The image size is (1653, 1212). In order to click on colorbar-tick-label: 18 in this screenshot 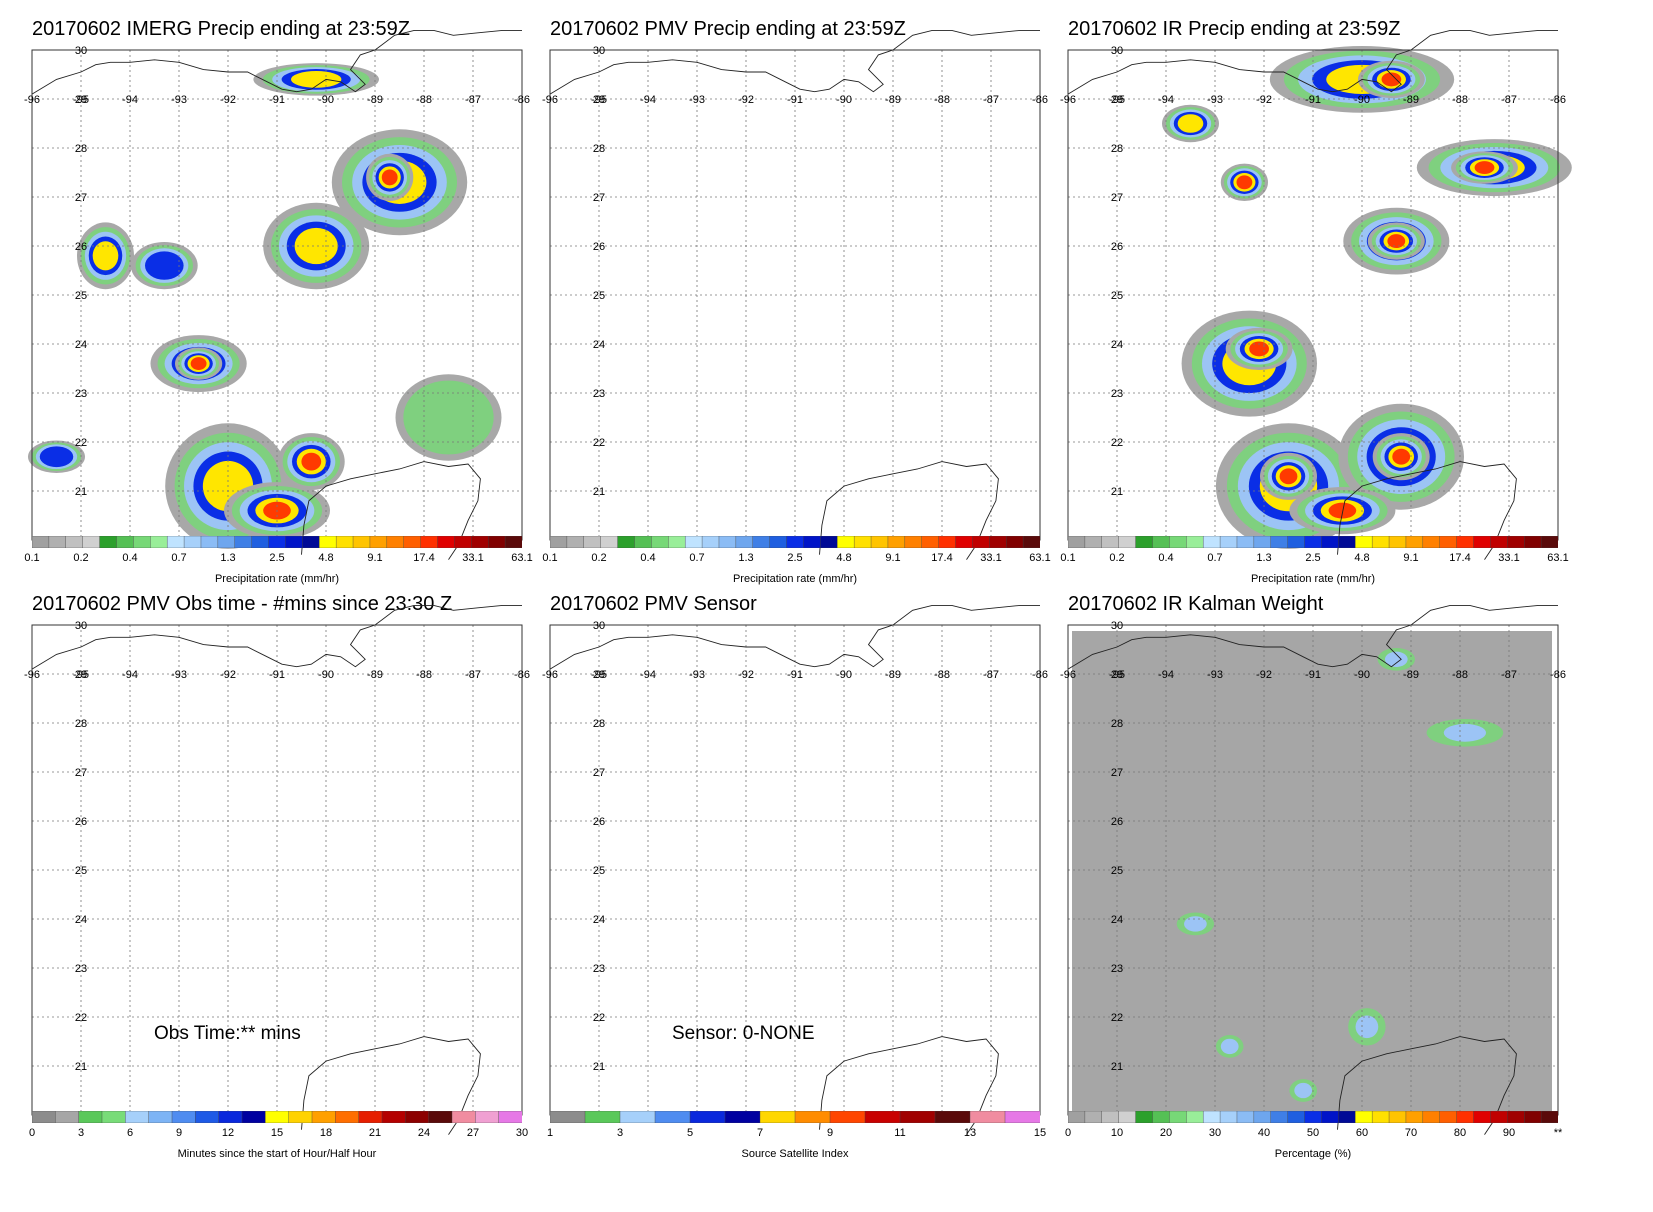, I will do `click(326, 1133)`.